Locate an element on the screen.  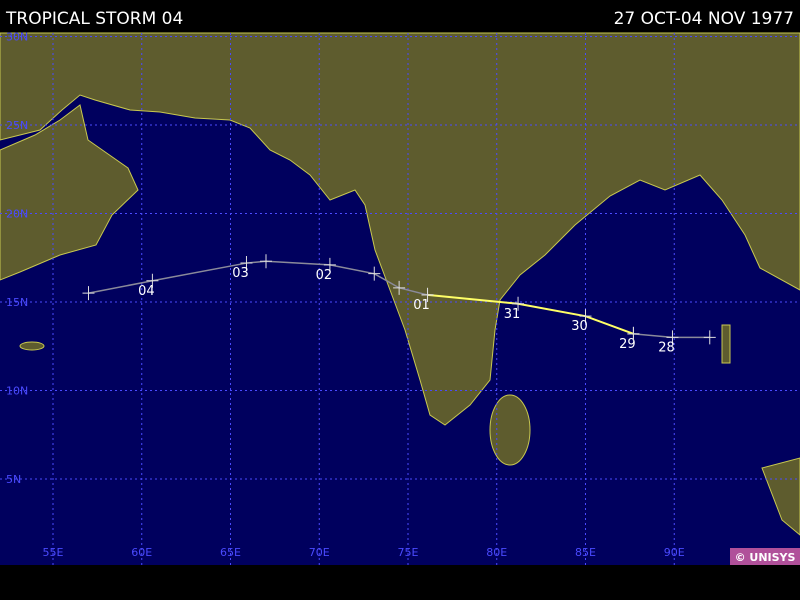
day-label: 28 is located at coordinates (666, 347).